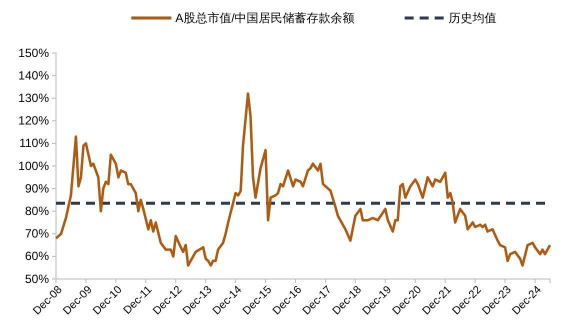 The height and width of the screenshot is (326, 568). Describe the element at coordinates (34, 165) in the screenshot. I see `y-tick-label: 100%` at that location.